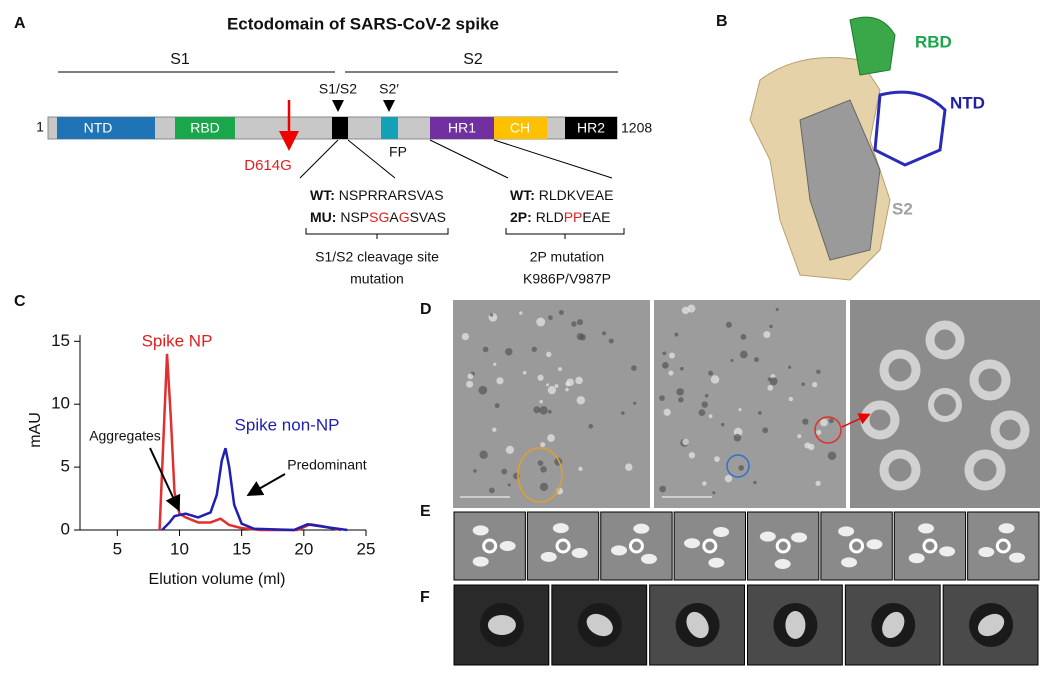 The height and width of the screenshot is (686, 1055). I want to click on s2prime-label: S2′, so click(389, 89).